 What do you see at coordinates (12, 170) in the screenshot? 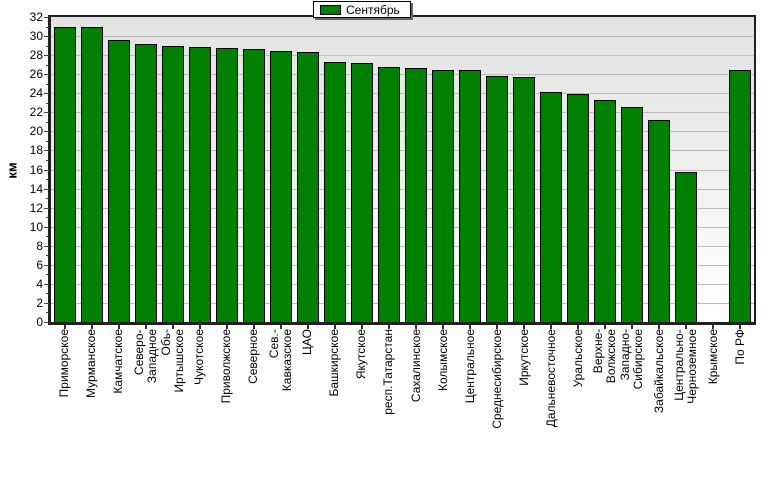
I see `y-axis-title: км` at bounding box center [12, 170].